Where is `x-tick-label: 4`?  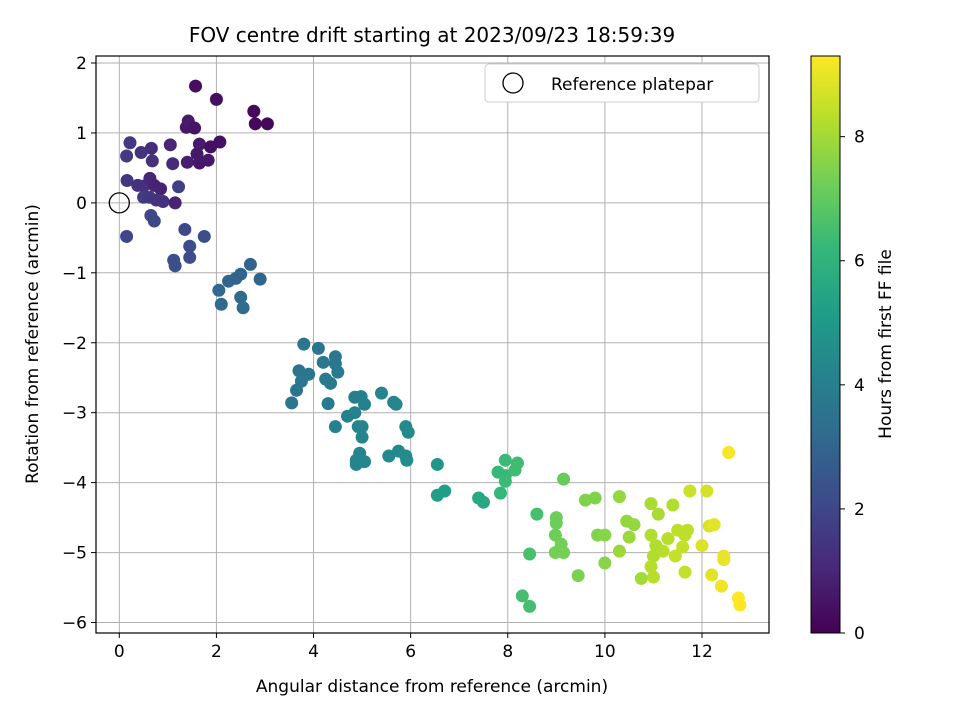
x-tick-label: 4 is located at coordinates (313, 652).